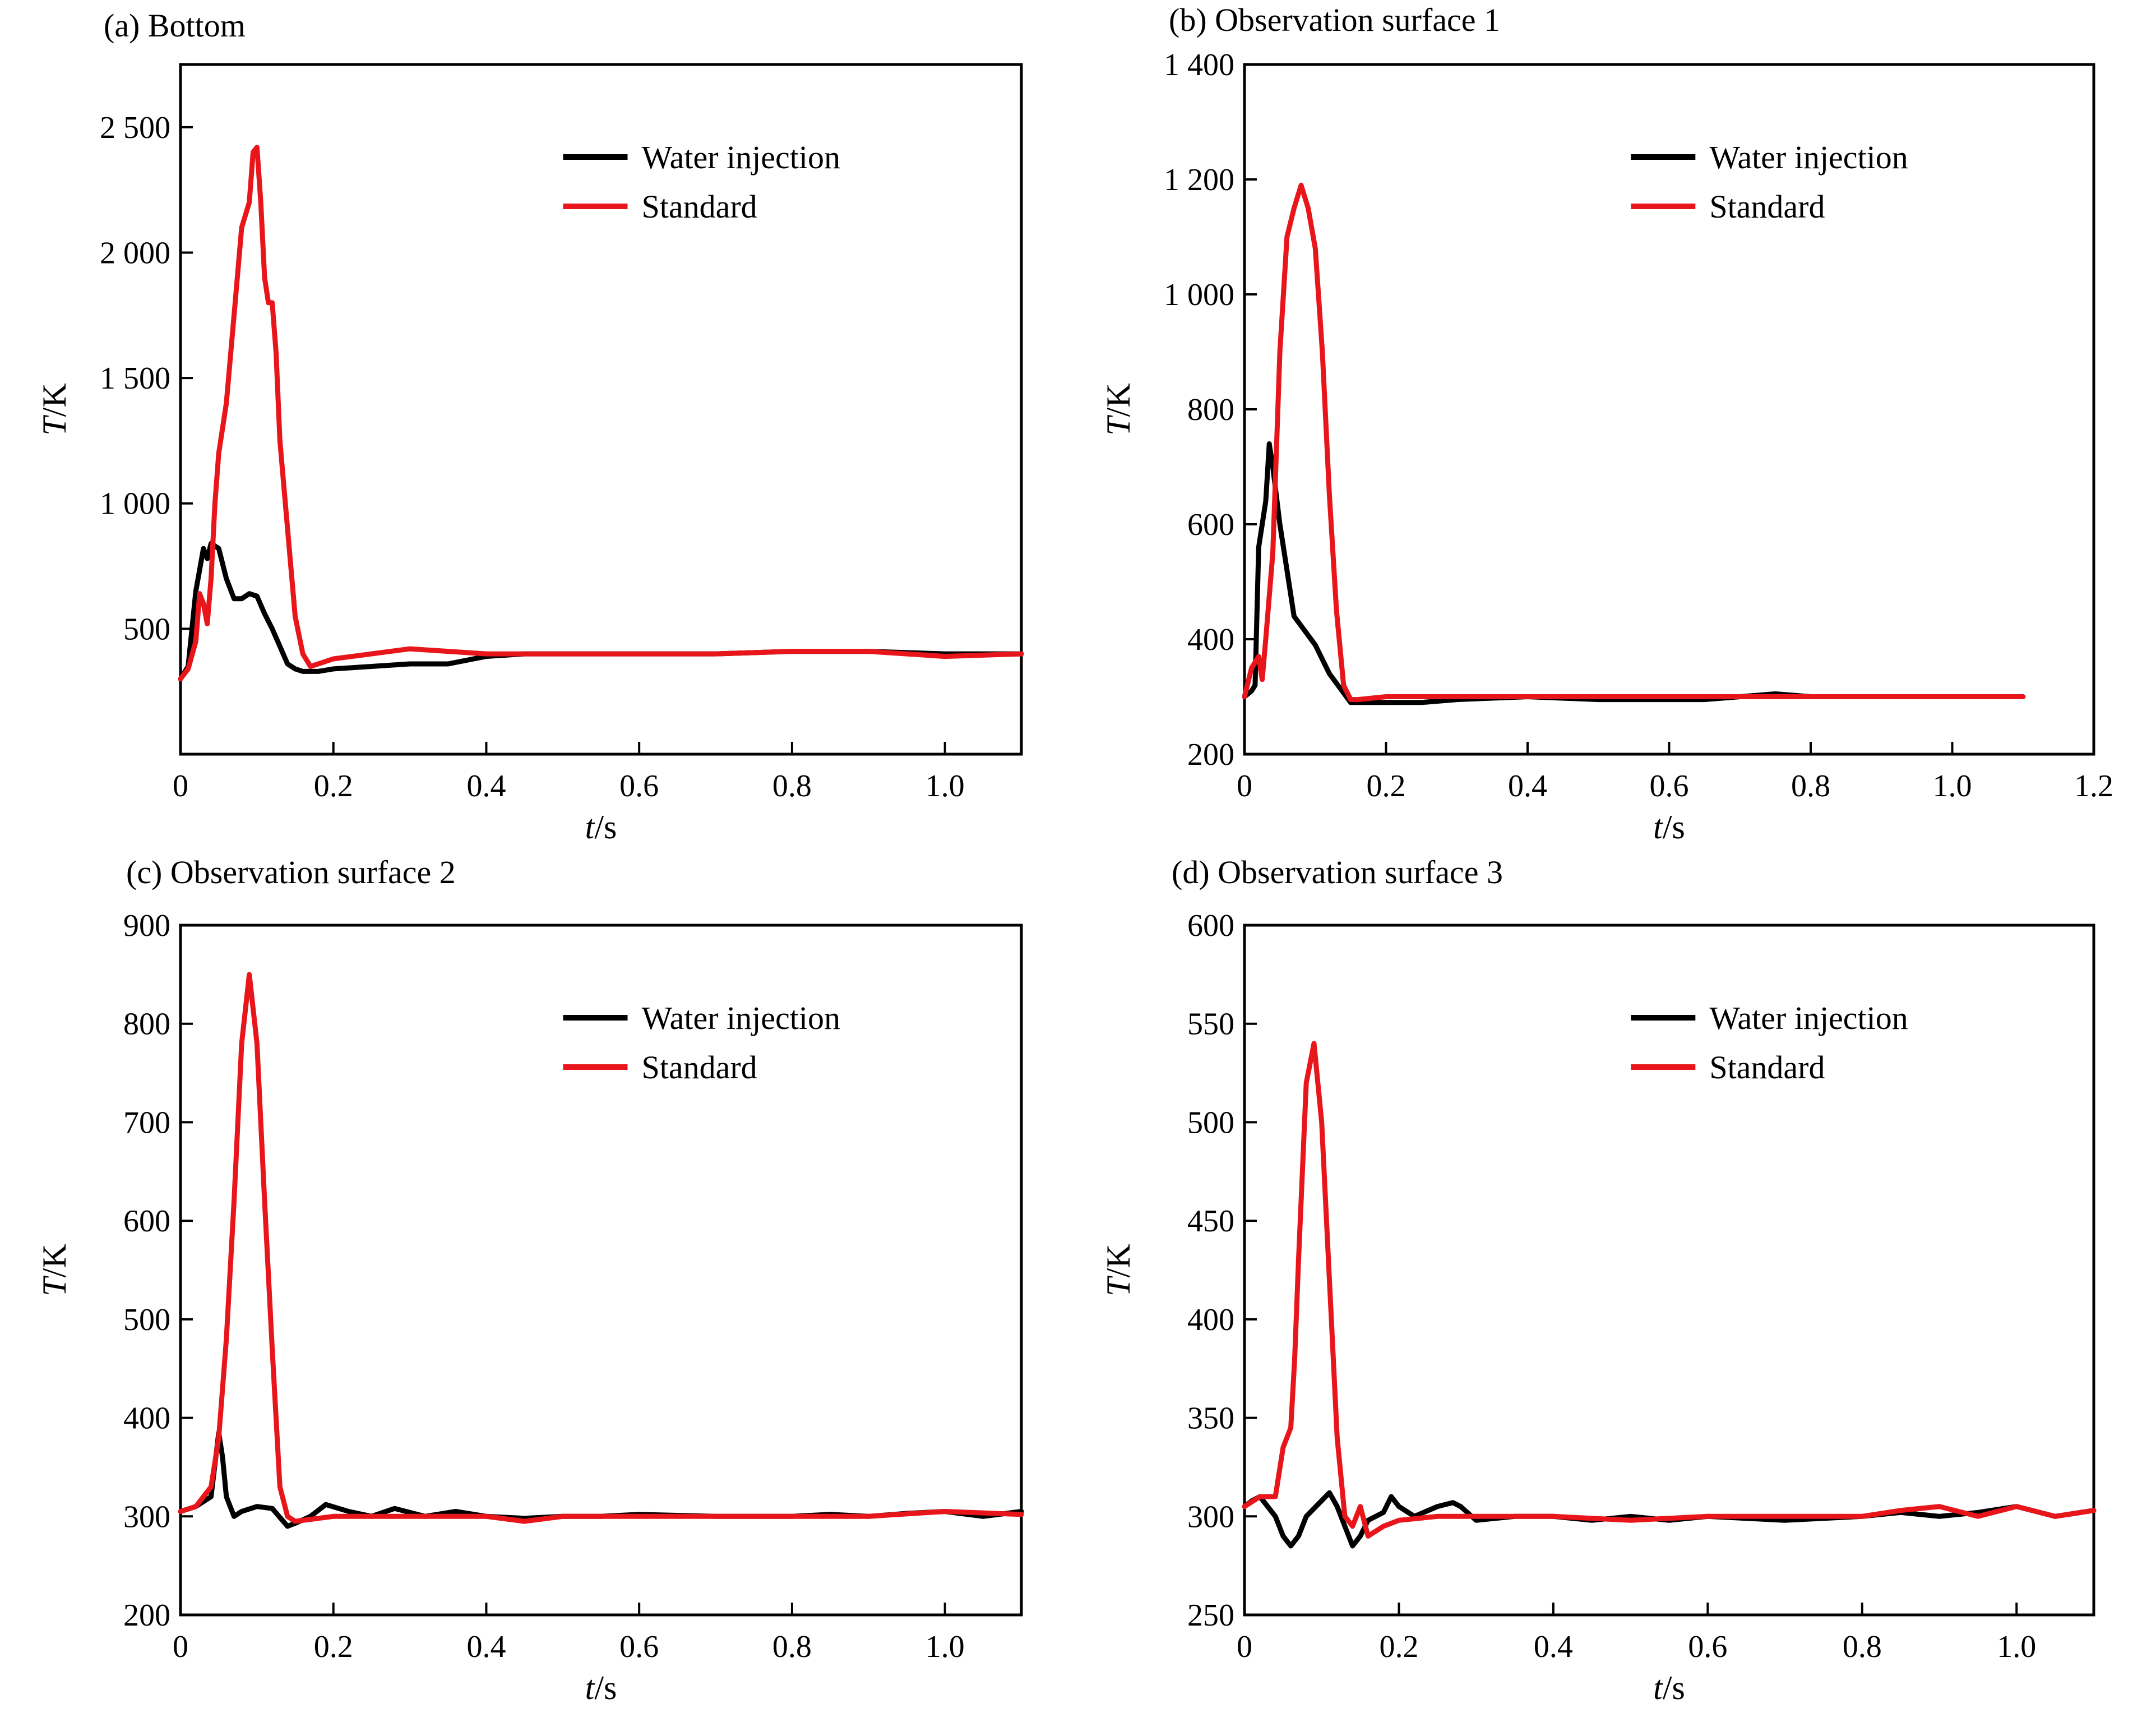  I want to click on panel-a-x-tick-label: 0.4, so click(486, 786).